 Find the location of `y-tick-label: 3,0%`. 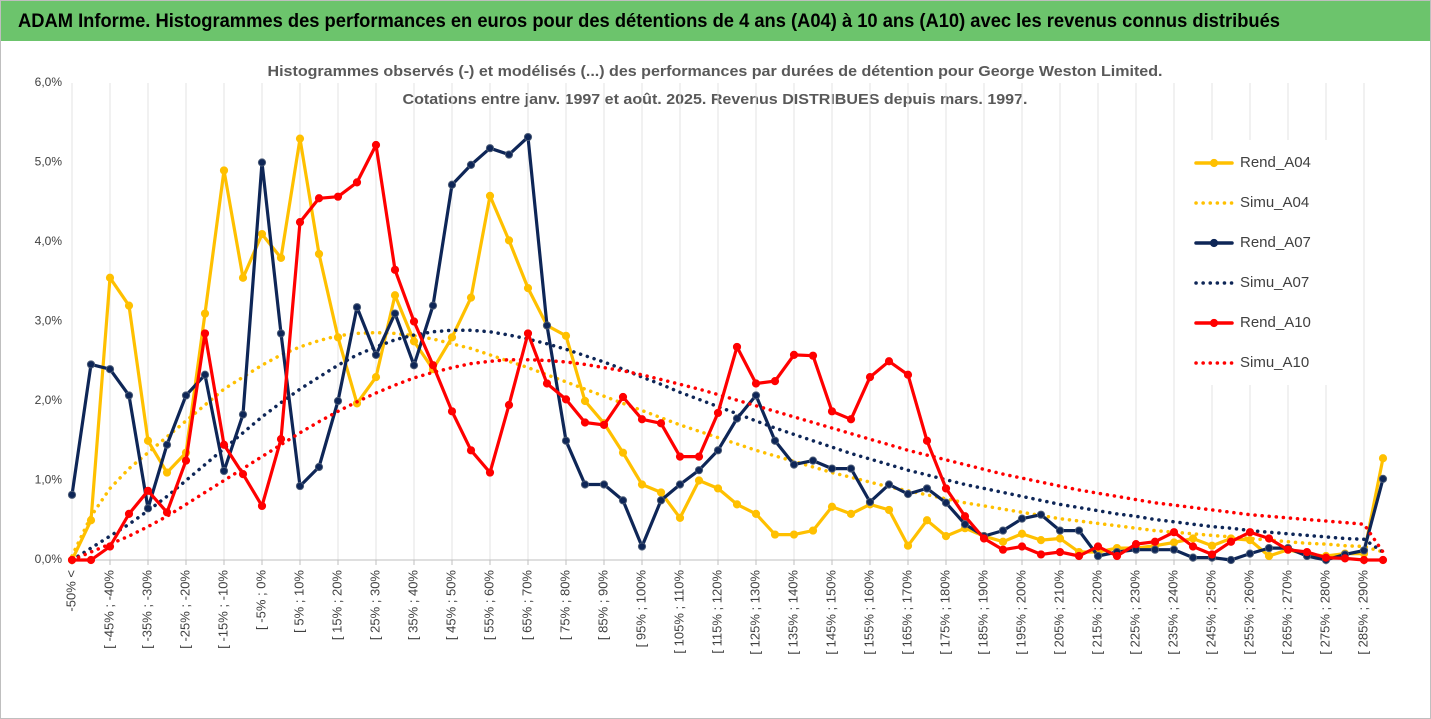

y-tick-label: 3,0% is located at coordinates (49, 321).